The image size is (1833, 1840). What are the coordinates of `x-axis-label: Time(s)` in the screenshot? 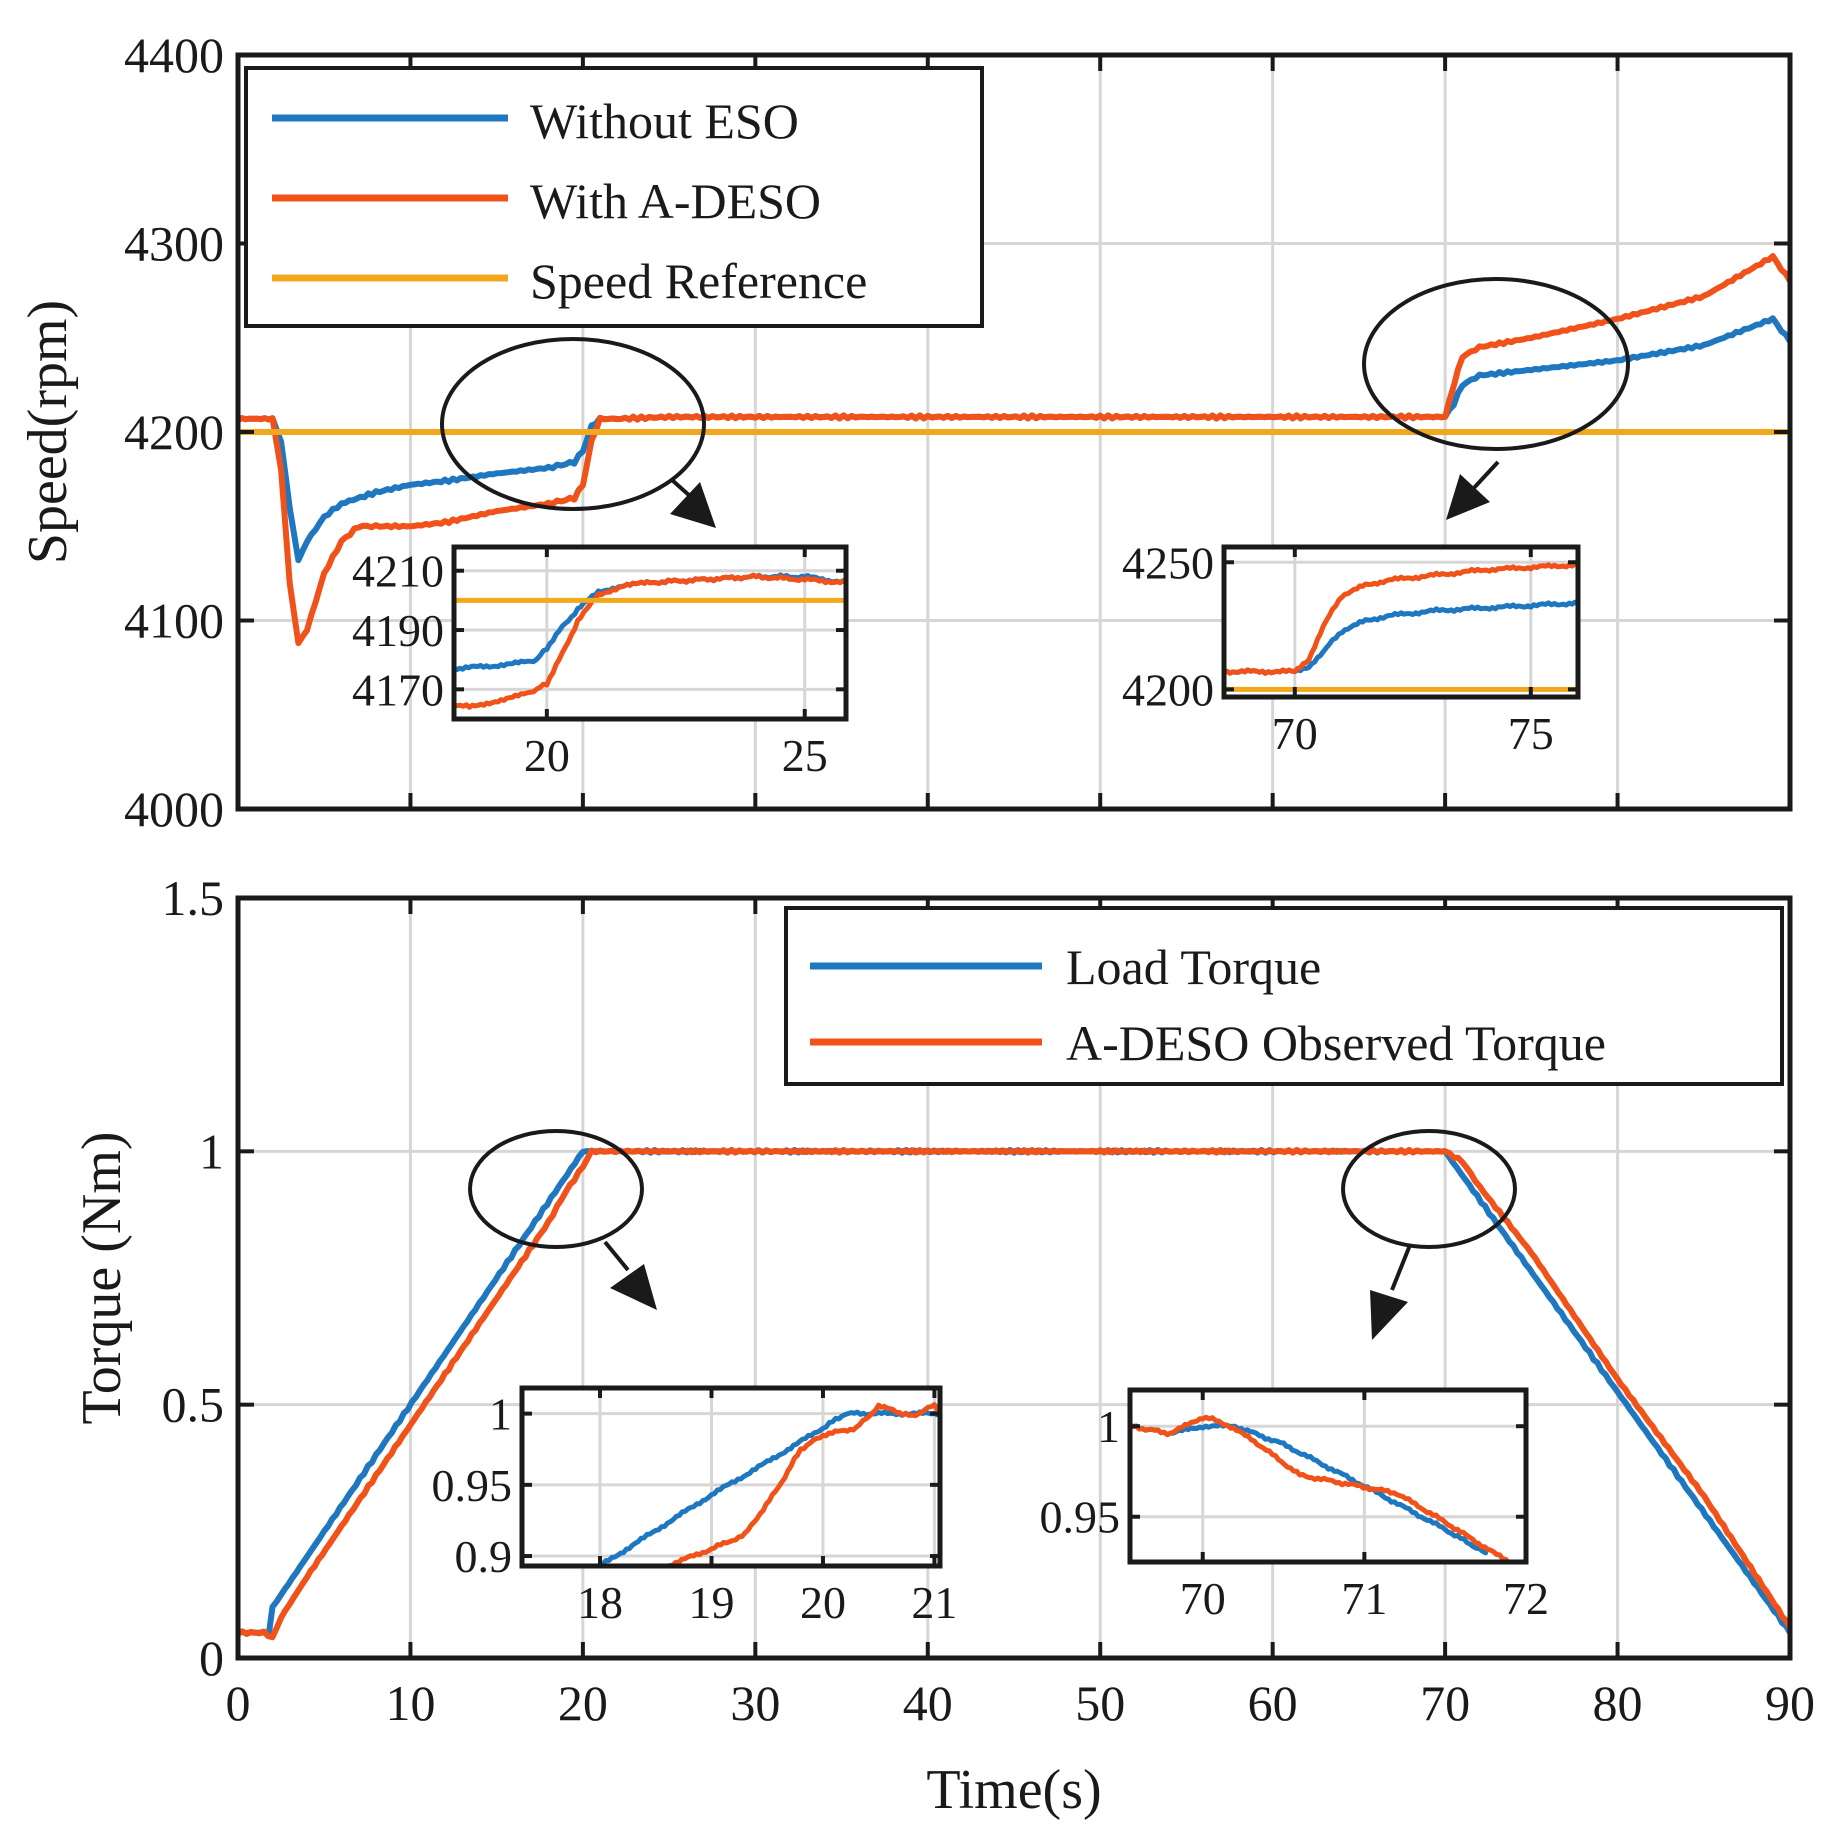 It's located at (1013, 1790).